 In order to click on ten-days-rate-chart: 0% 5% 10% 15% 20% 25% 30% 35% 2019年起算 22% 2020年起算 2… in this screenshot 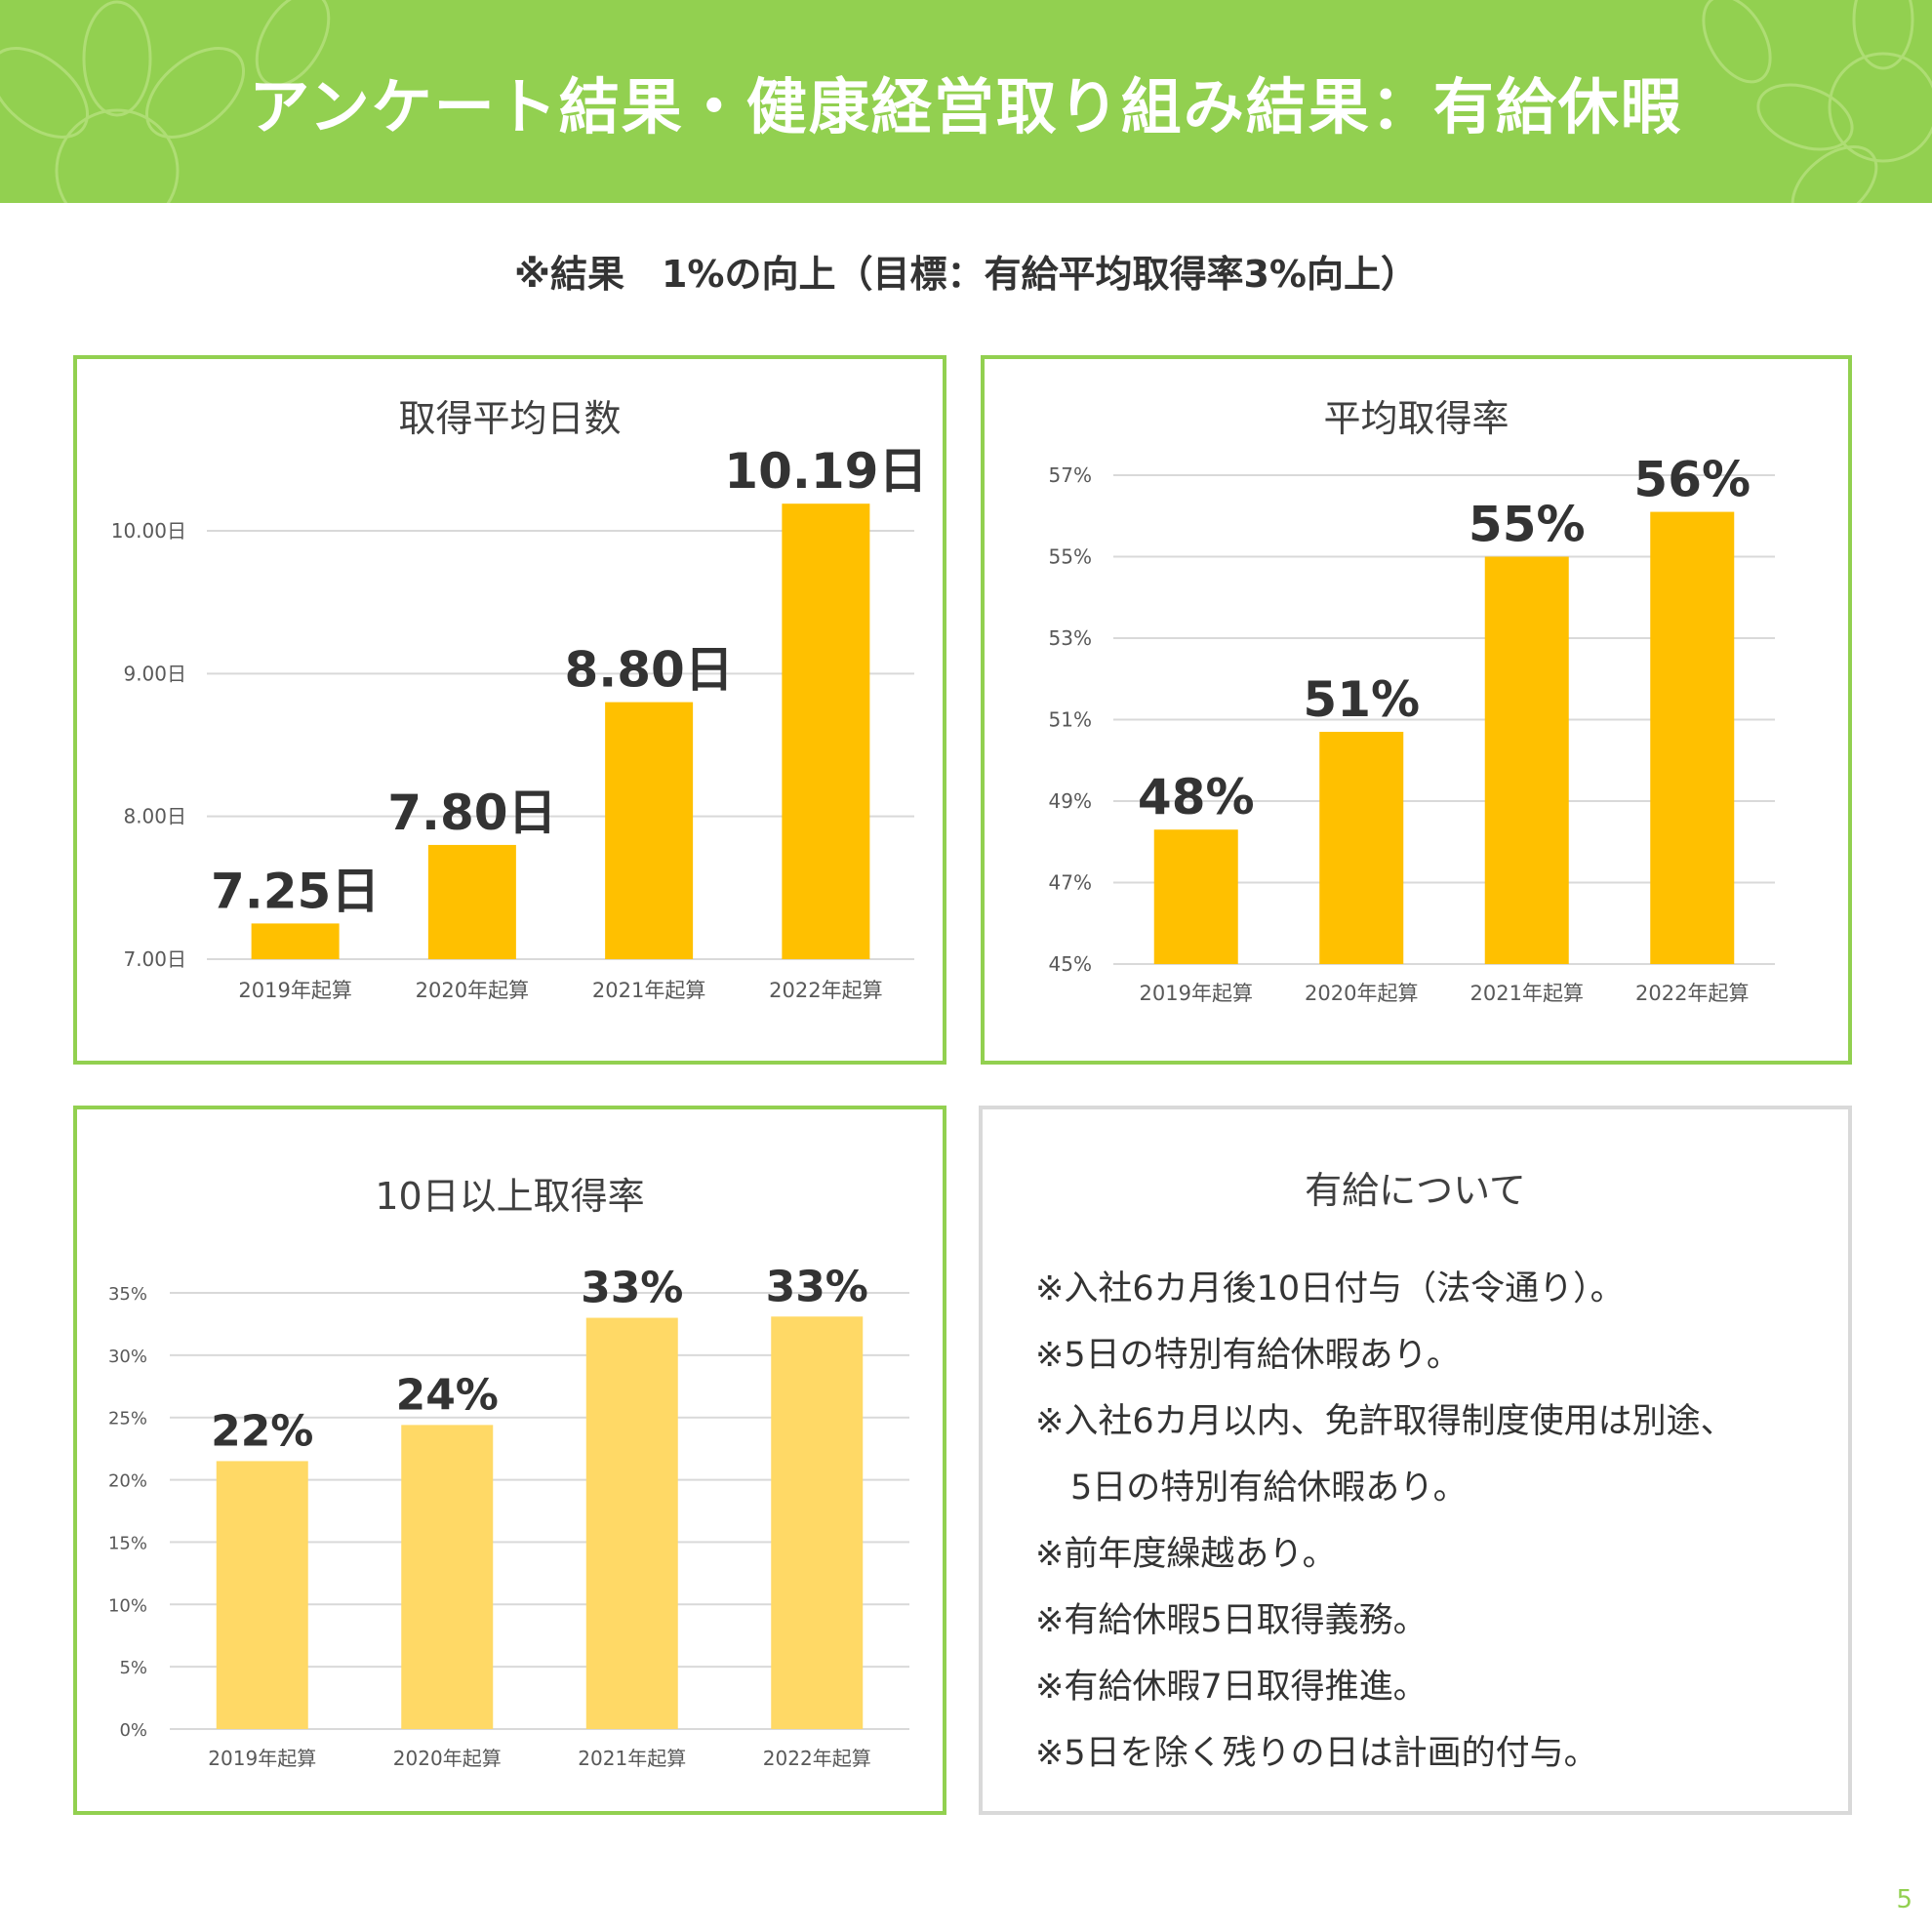, I will do `click(508, 1516)`.